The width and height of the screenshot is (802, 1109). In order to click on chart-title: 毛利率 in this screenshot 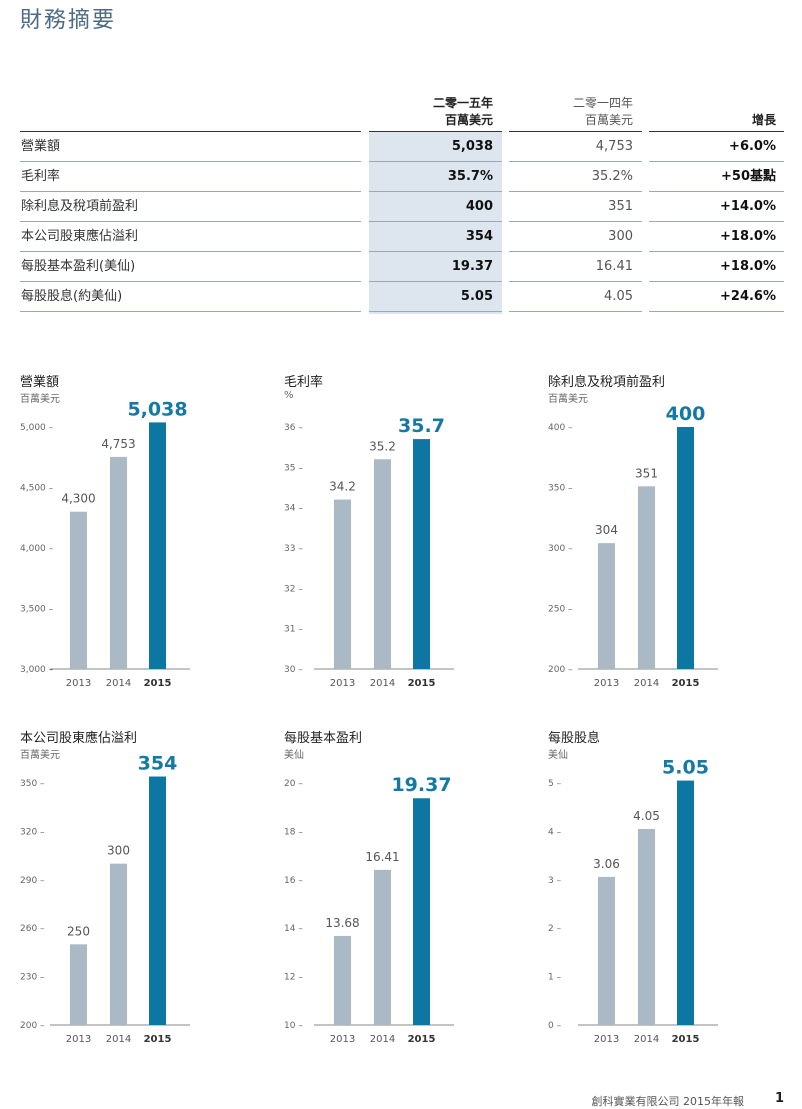, I will do `click(304, 382)`.